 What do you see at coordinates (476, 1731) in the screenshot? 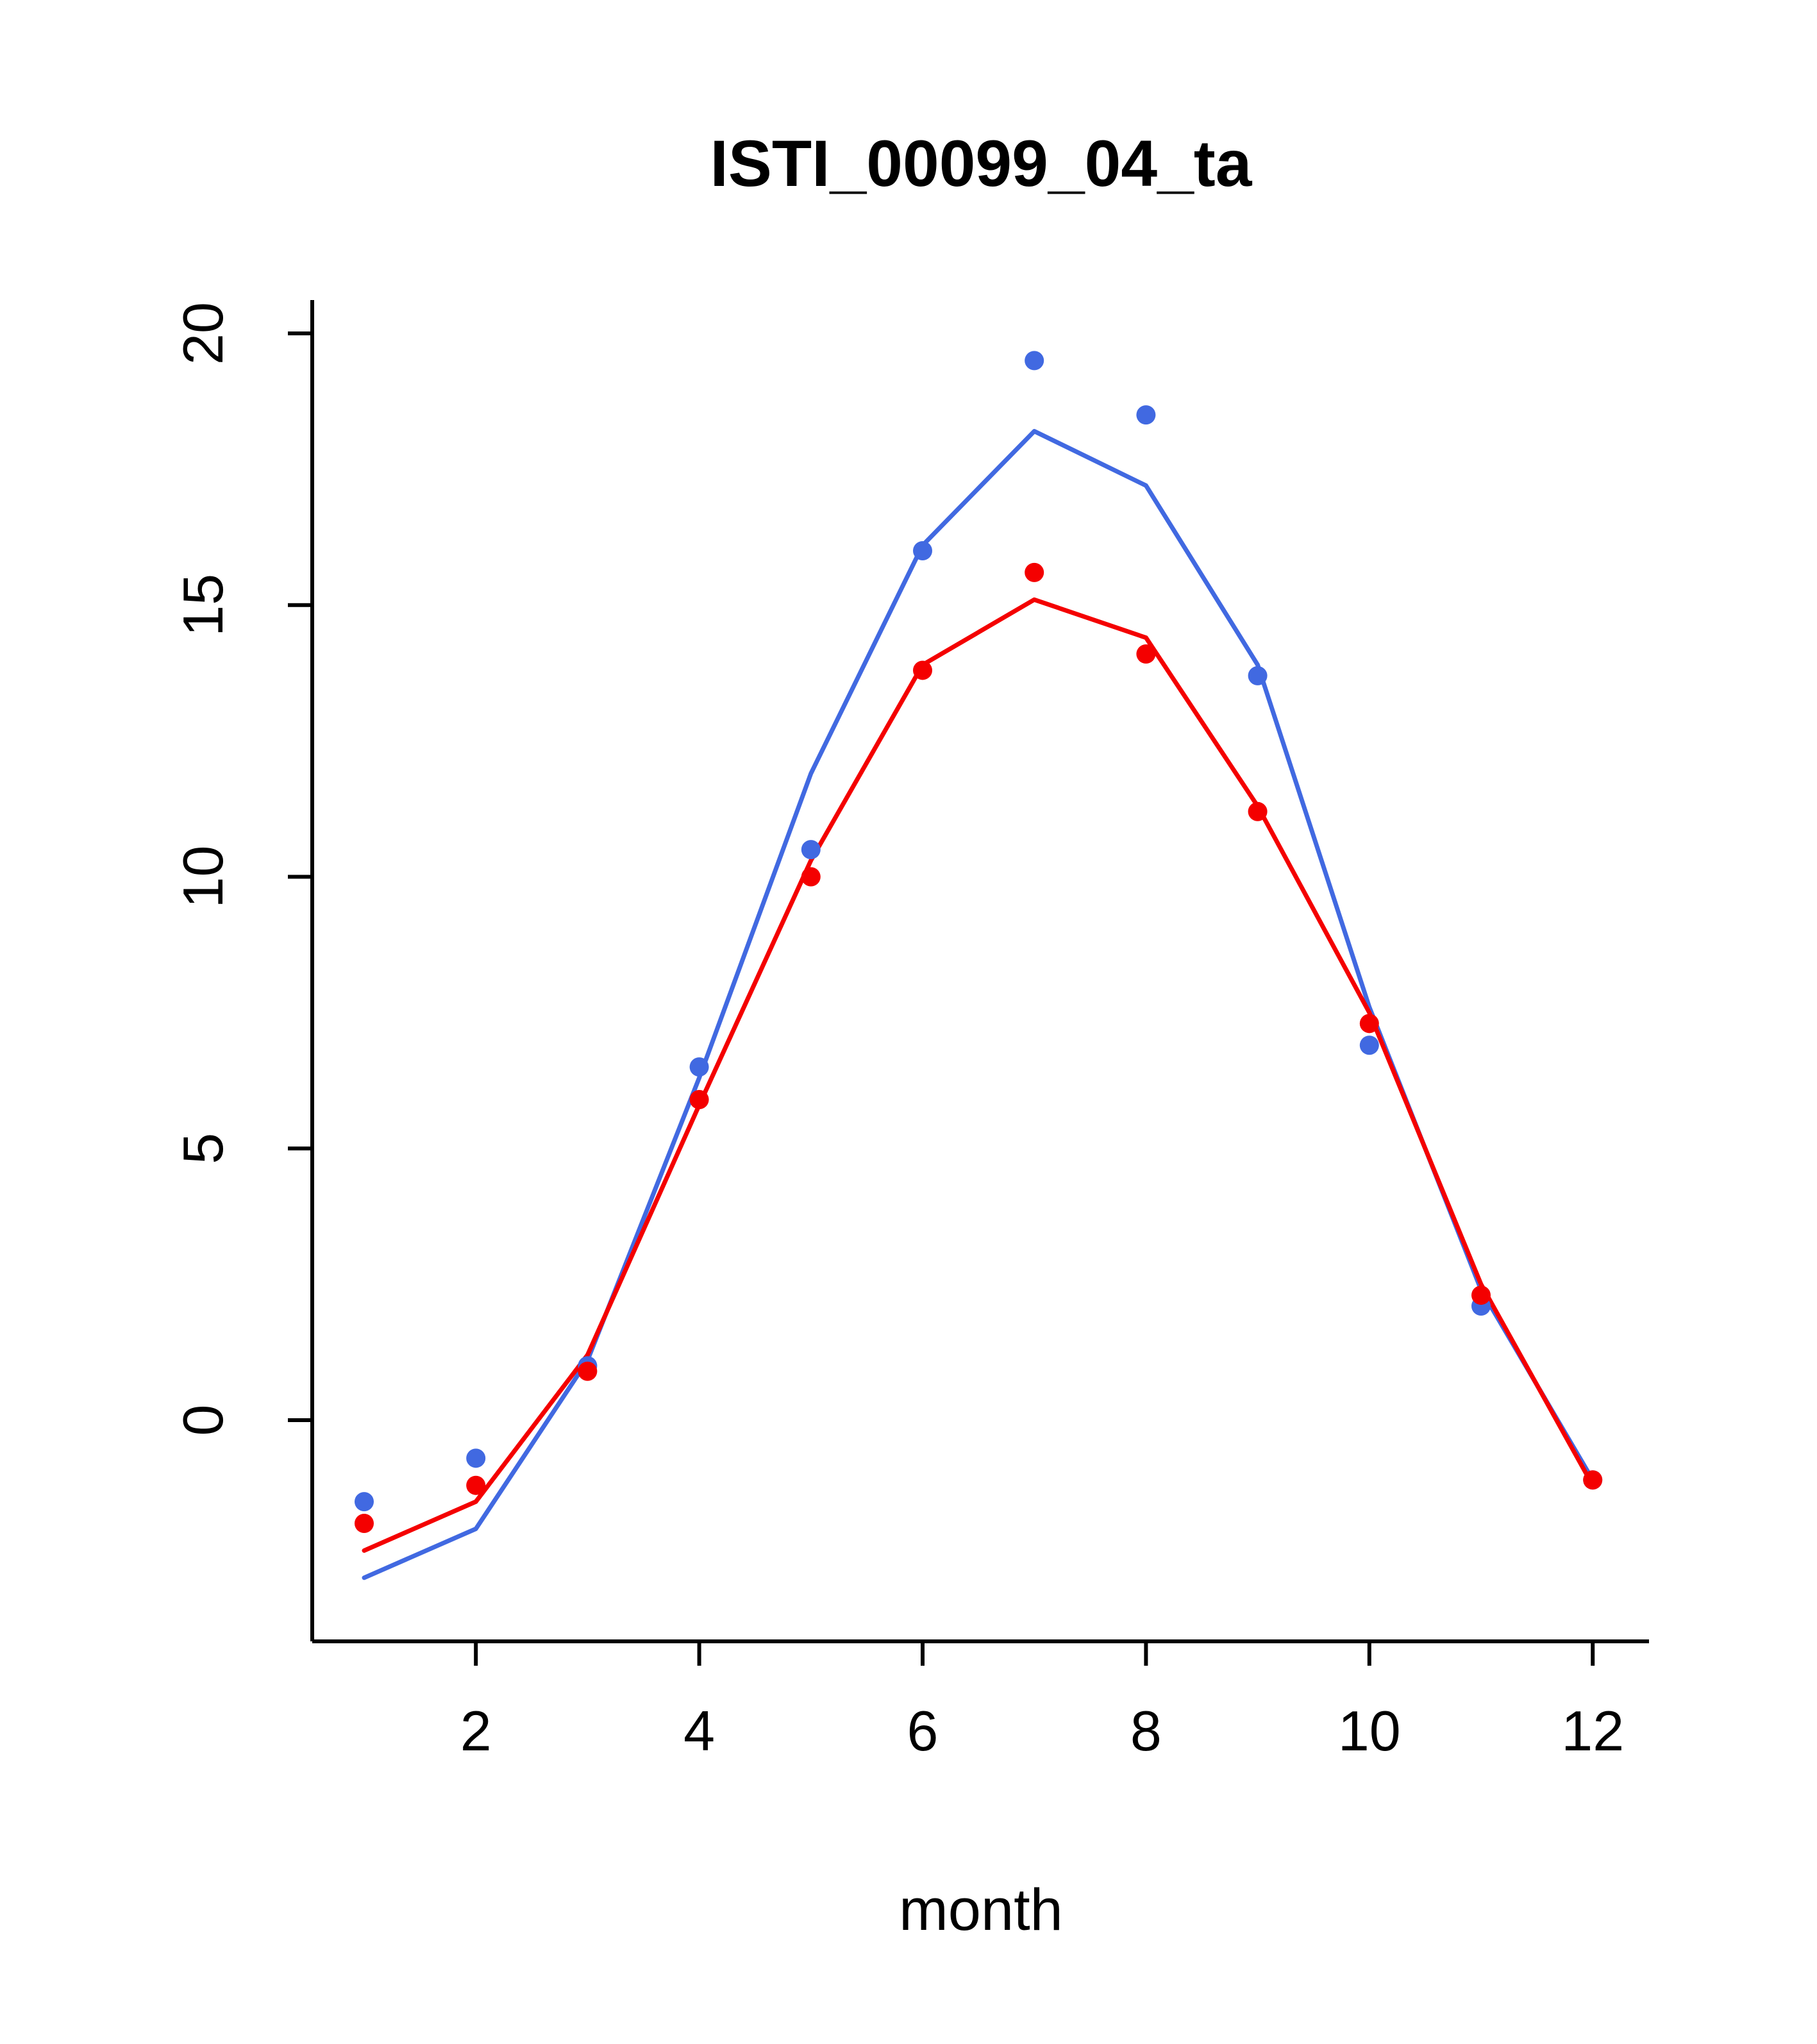
I see `x-tick-label: 2` at bounding box center [476, 1731].